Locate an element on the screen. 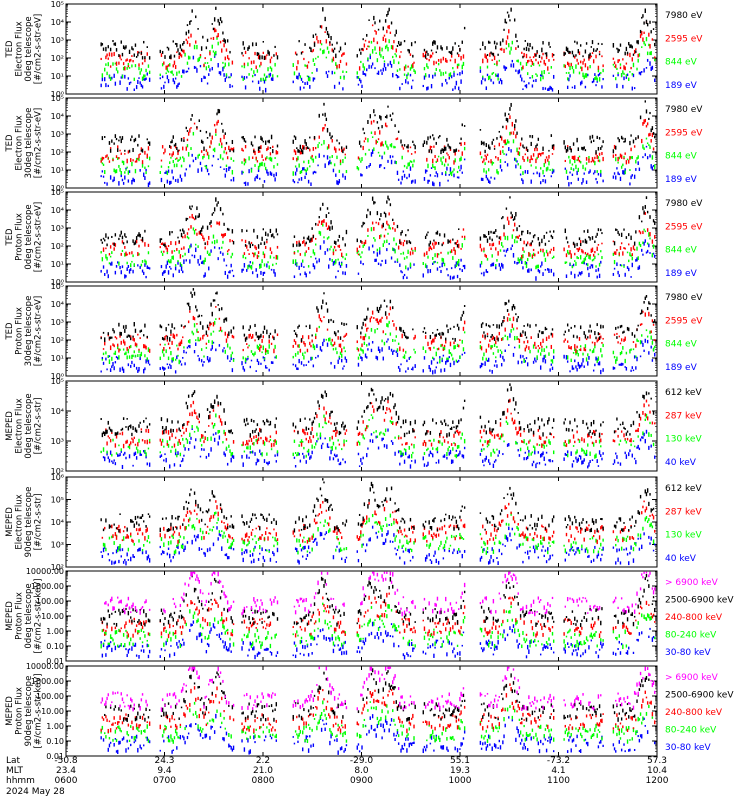 The image size is (750, 800). legend-entry: 130 keV is located at coordinates (683, 440).